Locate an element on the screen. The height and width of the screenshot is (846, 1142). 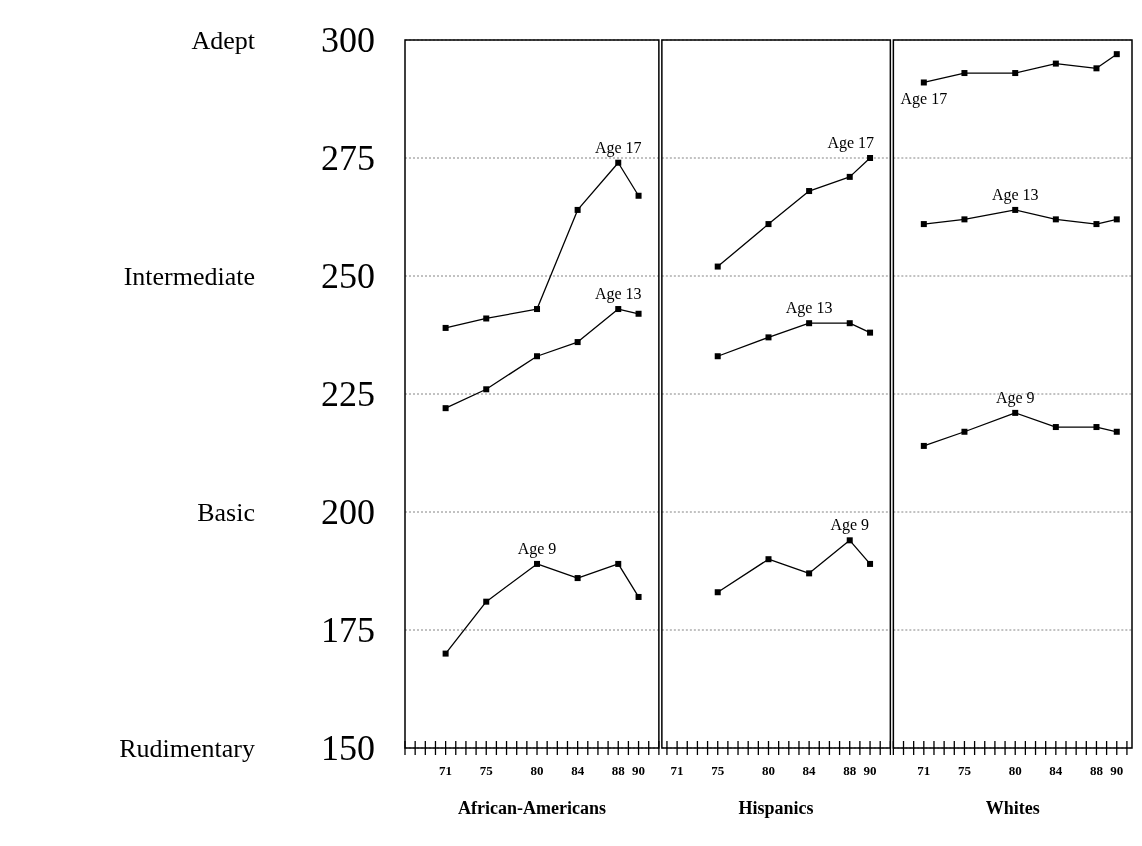
text: Basic is located at coordinates (226, 512).